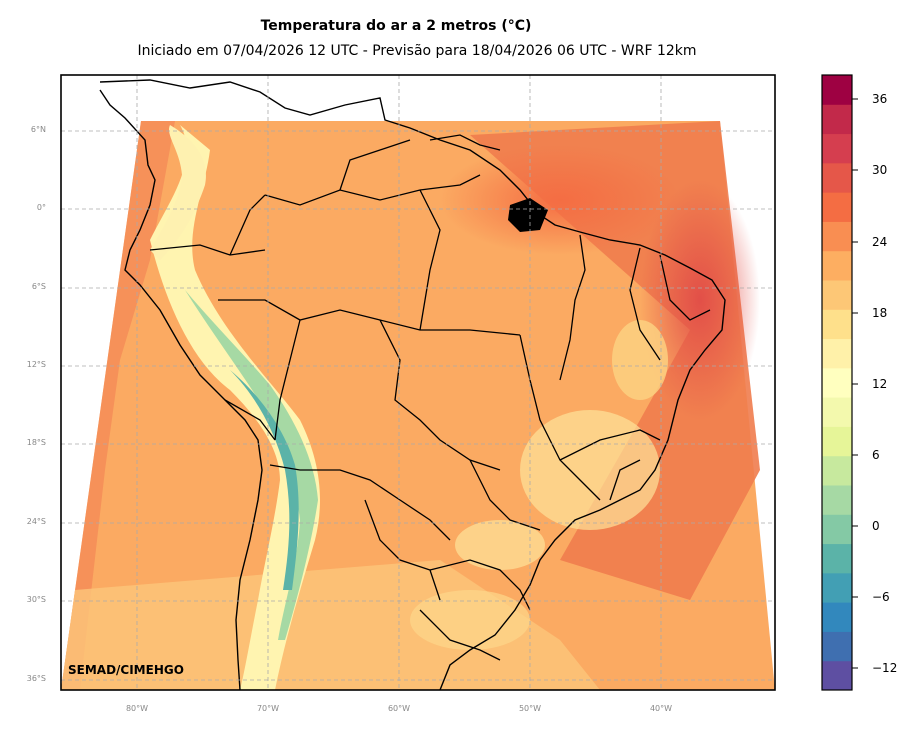 The height and width of the screenshot is (735, 921). I want to click on colorbar-label-36: 36, so click(880, 99).